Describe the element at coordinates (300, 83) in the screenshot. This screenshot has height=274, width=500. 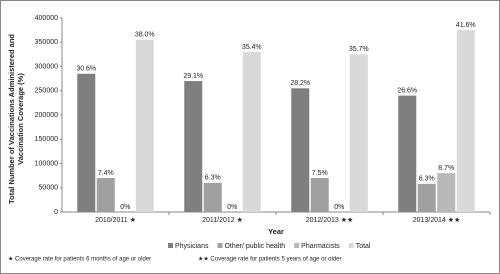
I see `value-label: 28.2%` at that location.